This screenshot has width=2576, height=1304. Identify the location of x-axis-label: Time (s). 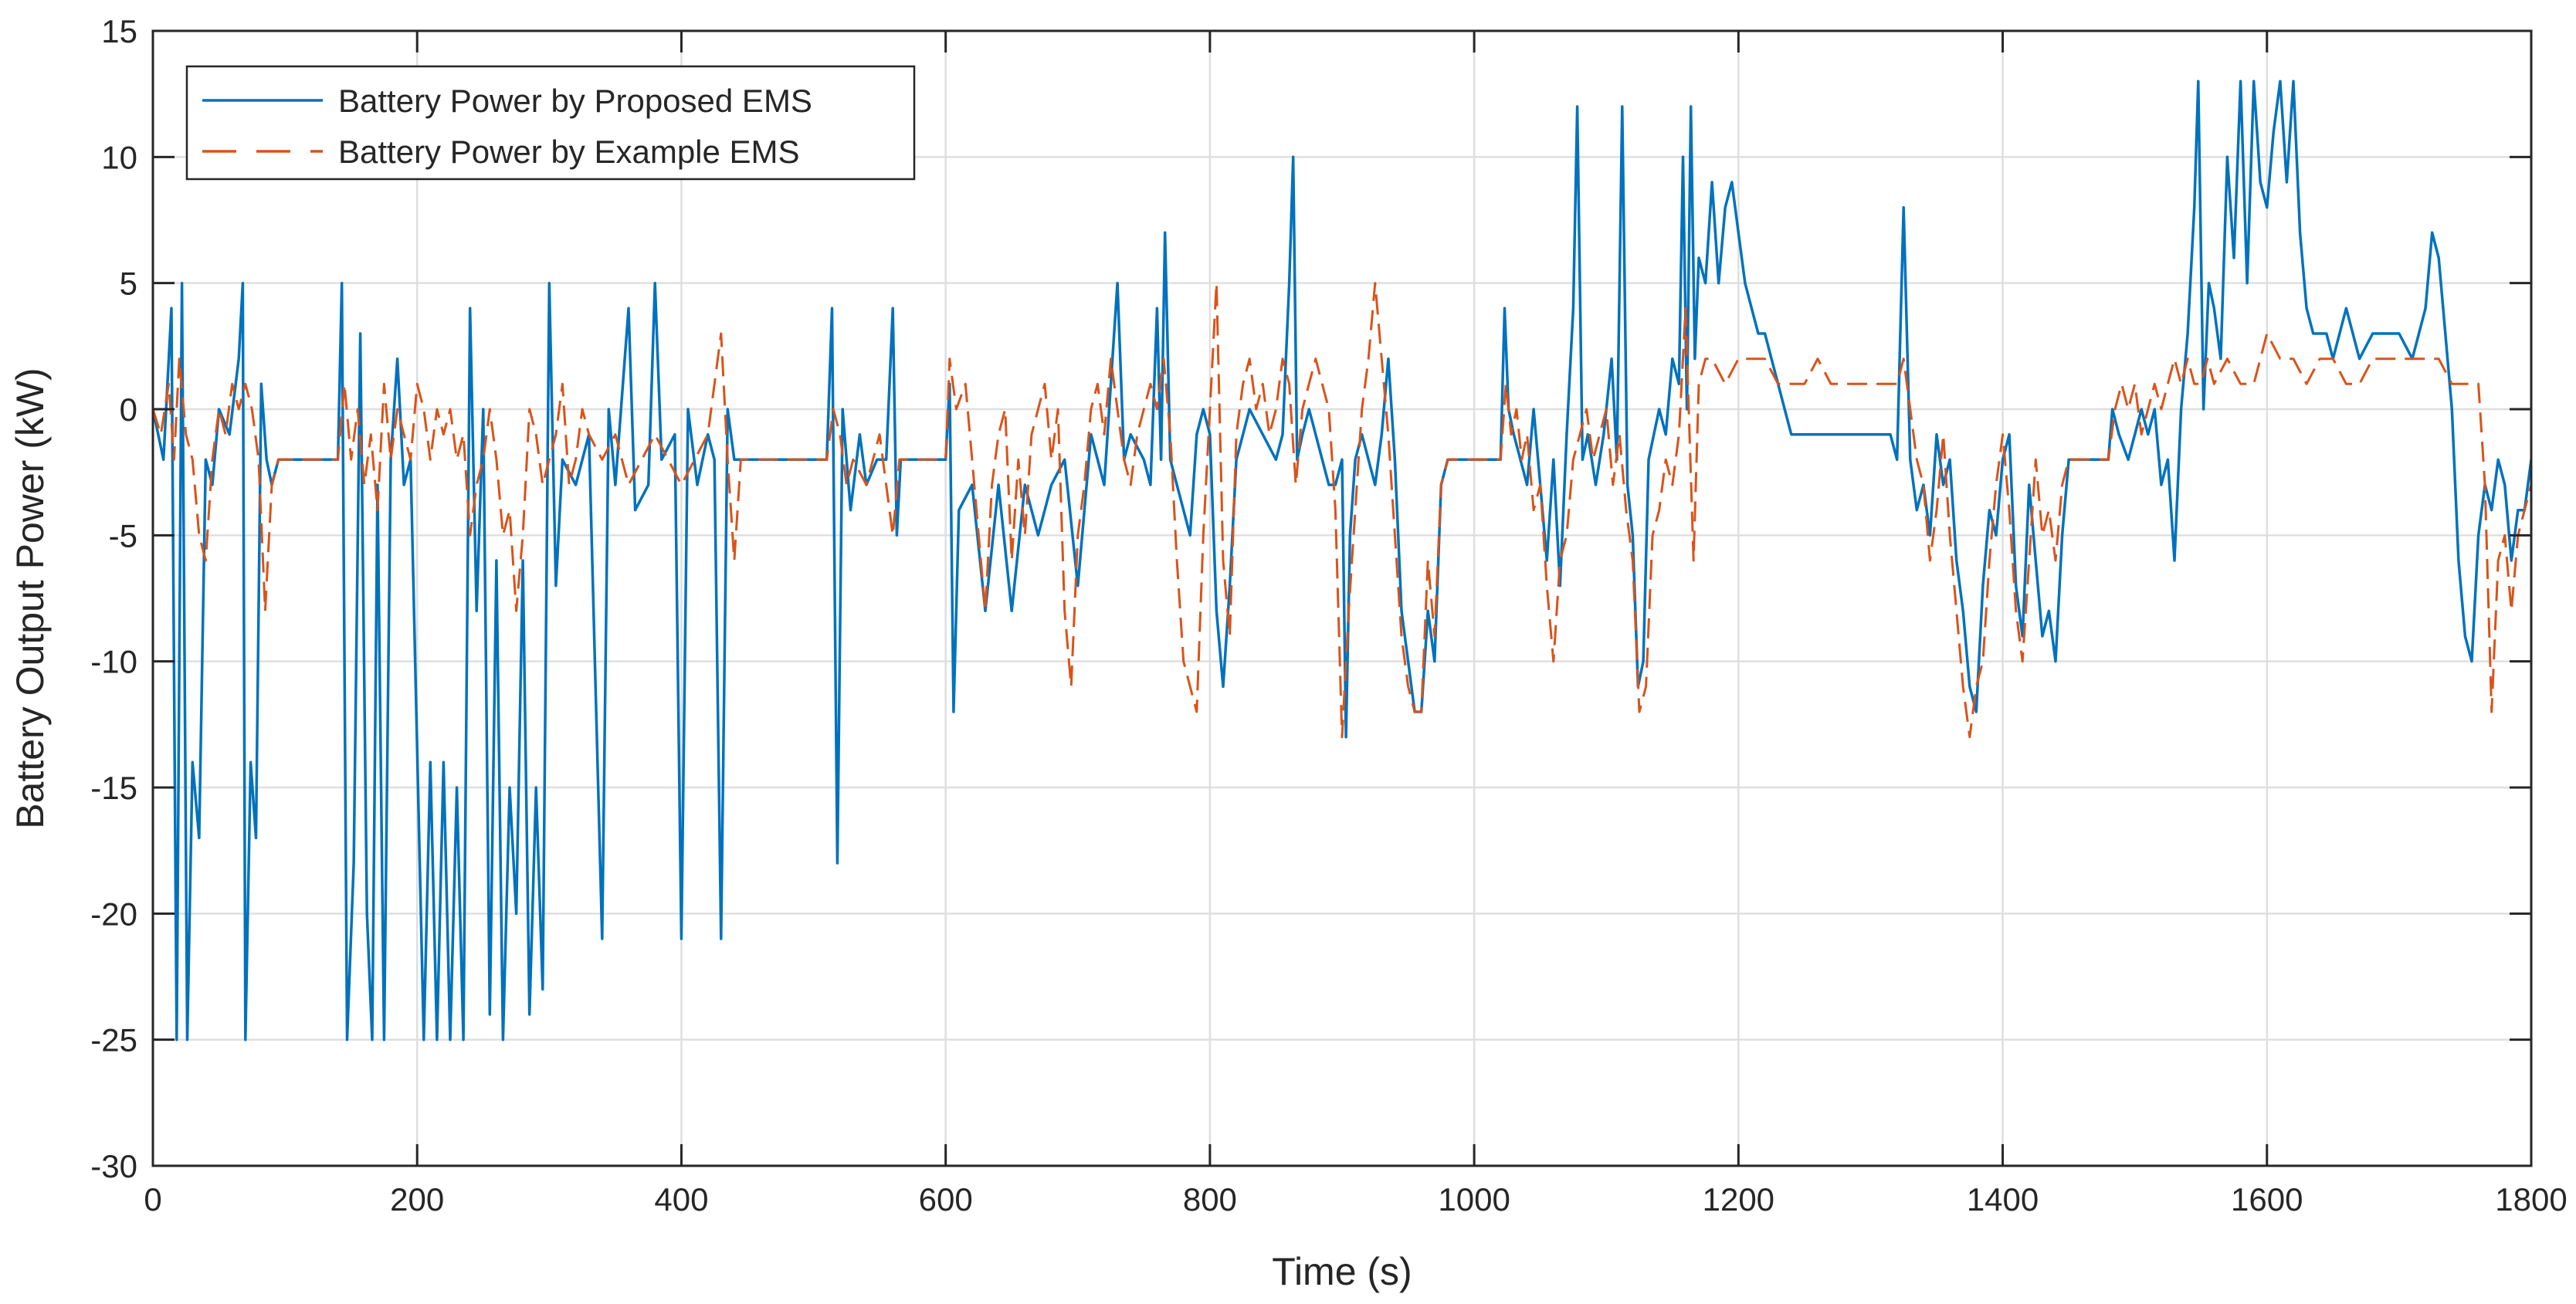
(1342, 1271).